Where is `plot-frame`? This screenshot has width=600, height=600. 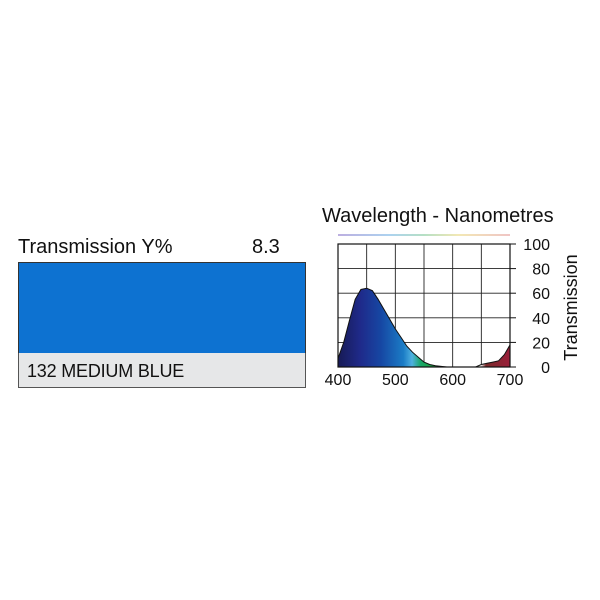 plot-frame is located at coordinates (424, 305).